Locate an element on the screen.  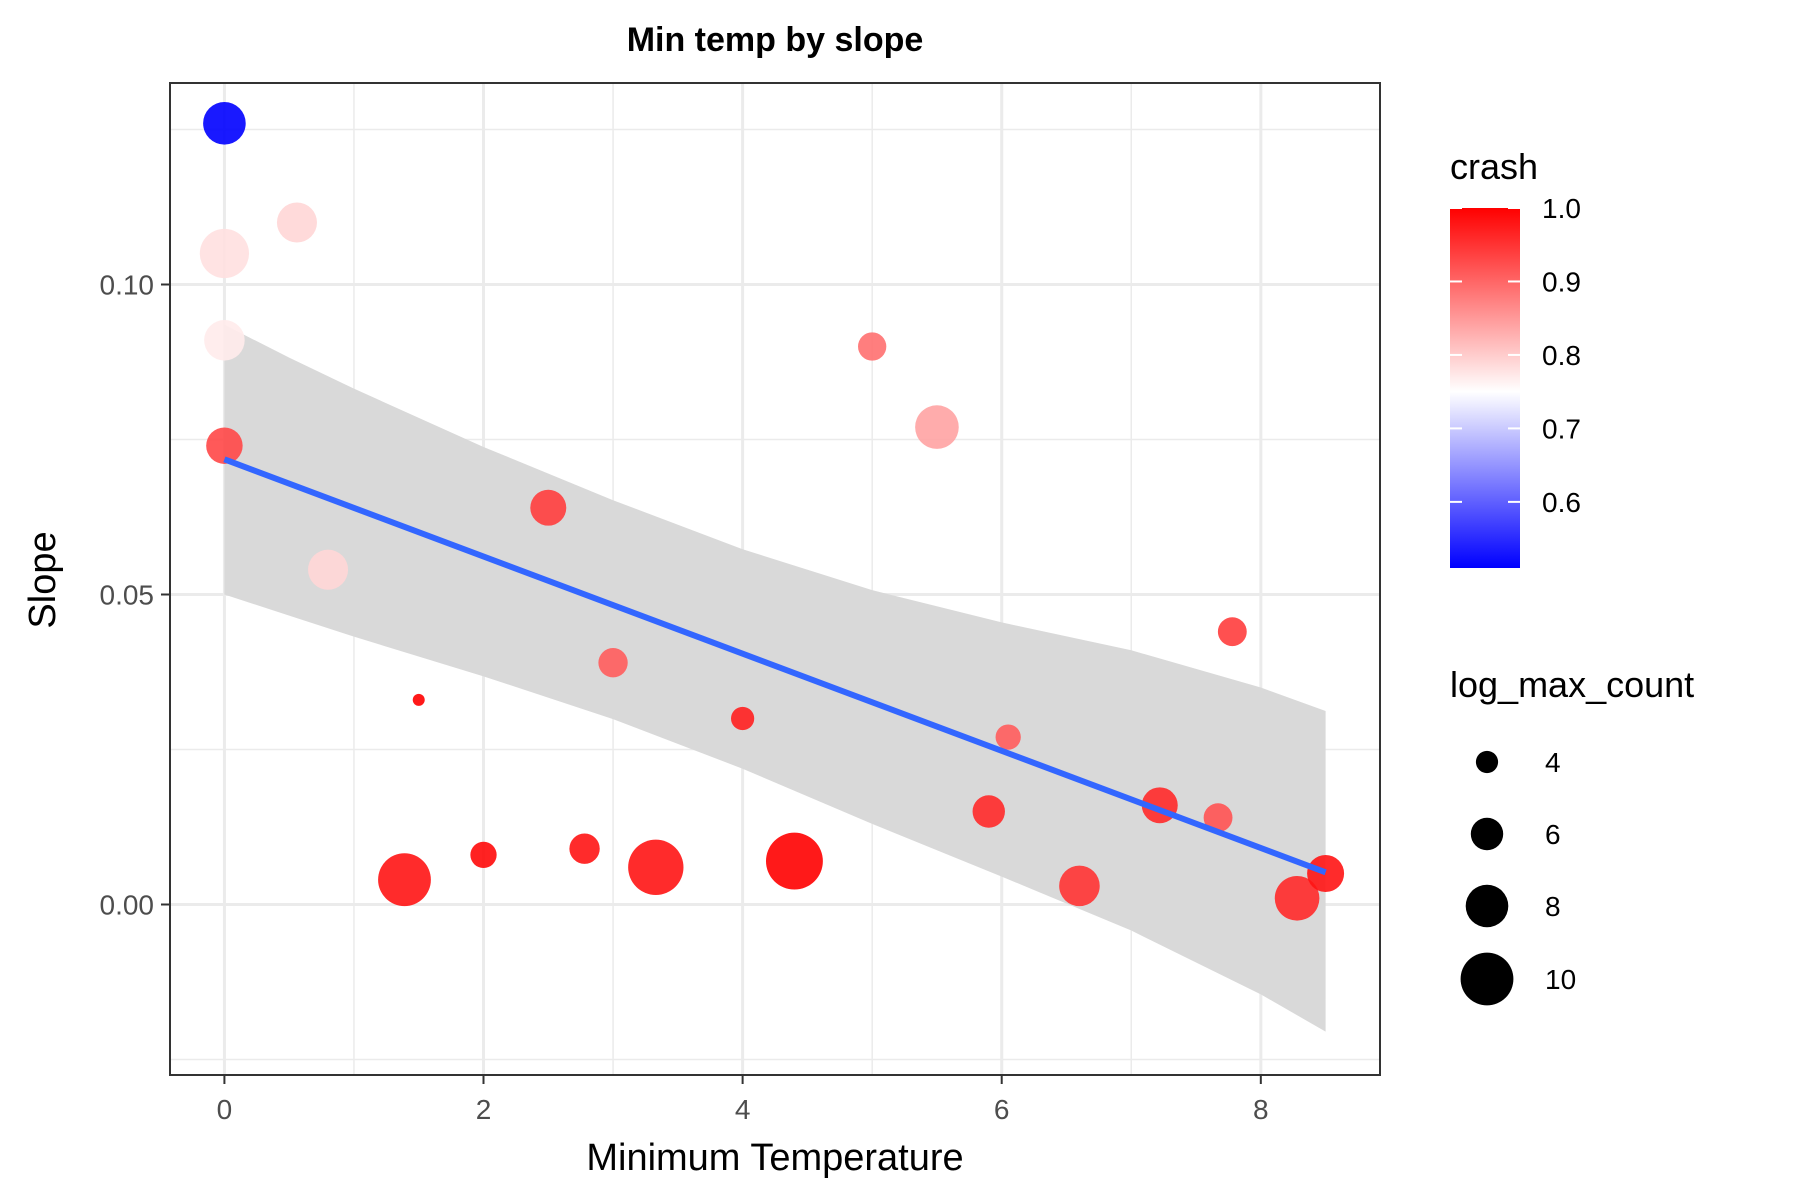
color-legend-ticks: 1.0 0.9 0.8 0.7 0.6 is located at coordinates (1515, 355).